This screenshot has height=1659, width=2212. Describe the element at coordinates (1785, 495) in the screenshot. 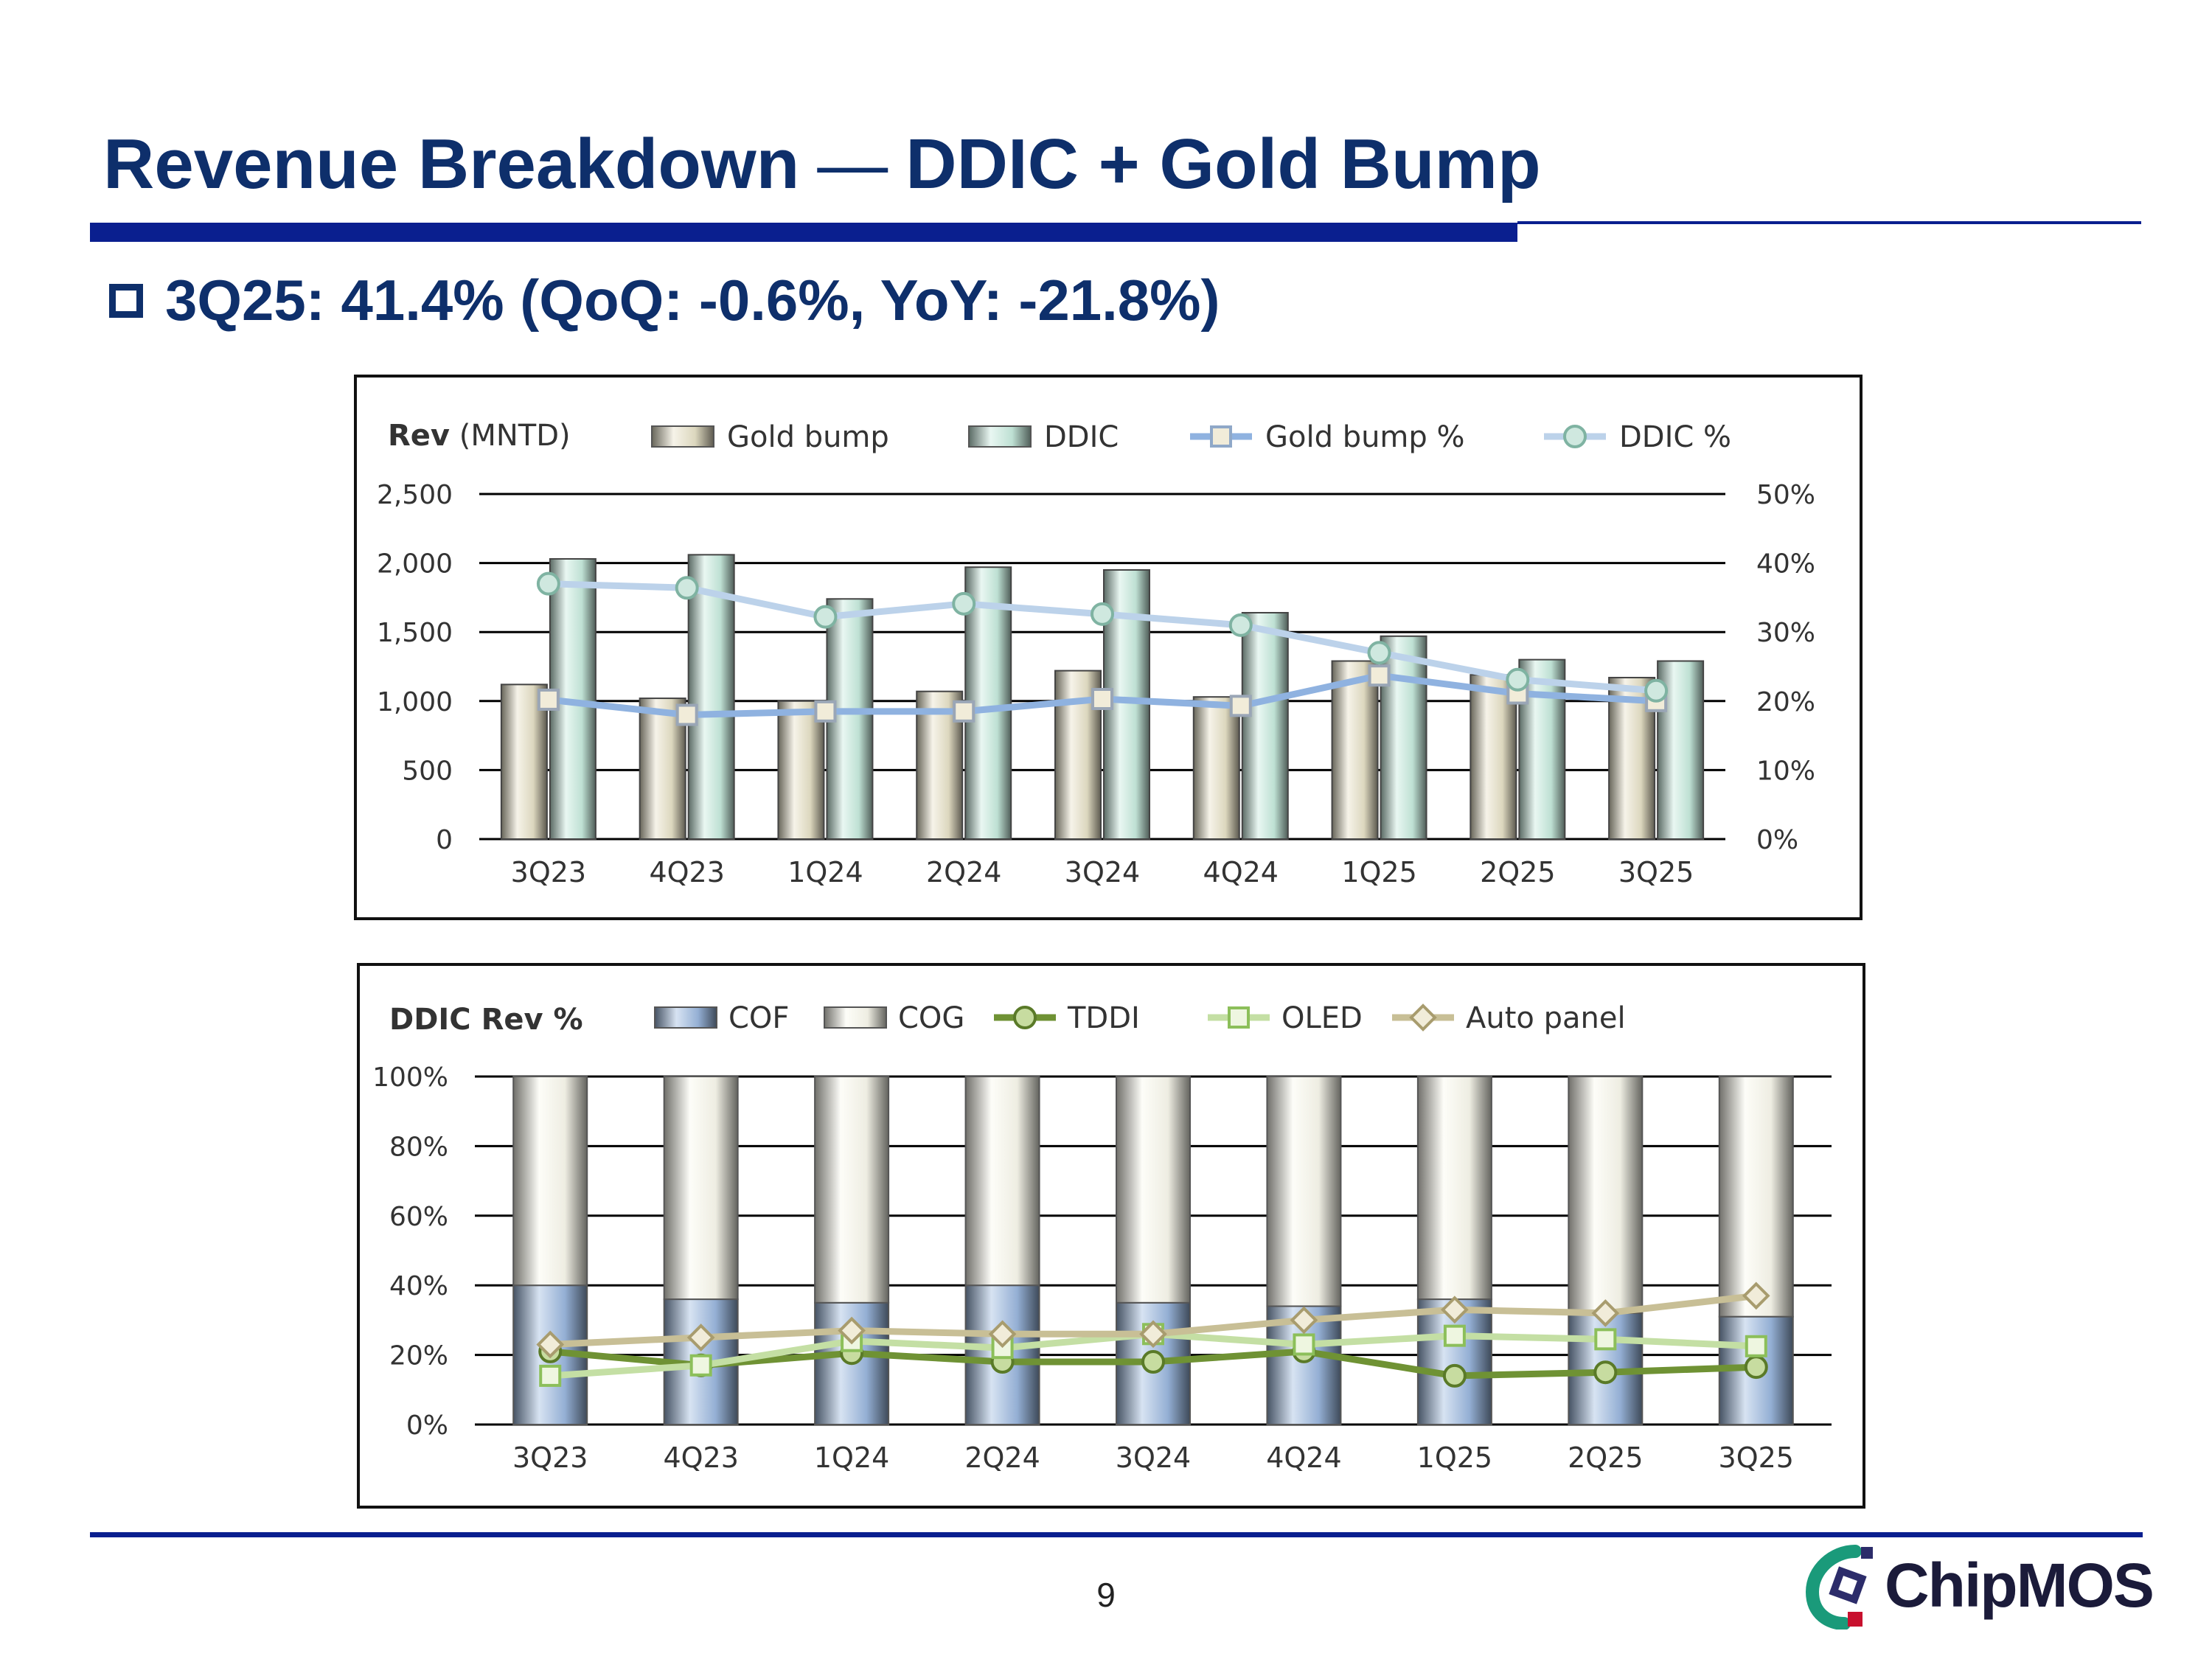

I see `y-right-tick-label: 50%` at that location.